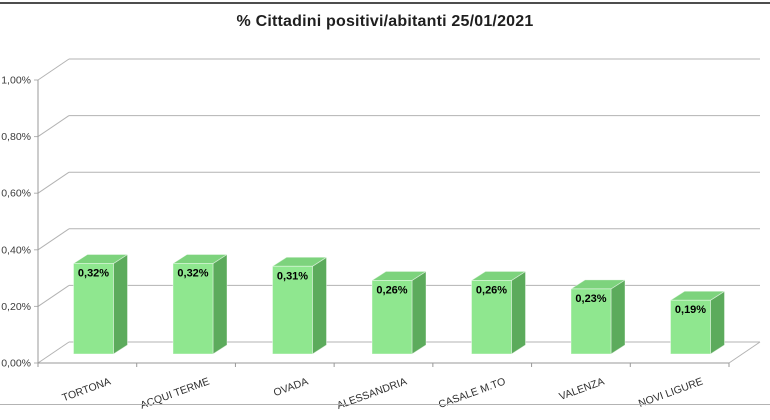 This screenshot has width=770, height=420. I want to click on bar-value-label: 0,31%, so click(292, 276).